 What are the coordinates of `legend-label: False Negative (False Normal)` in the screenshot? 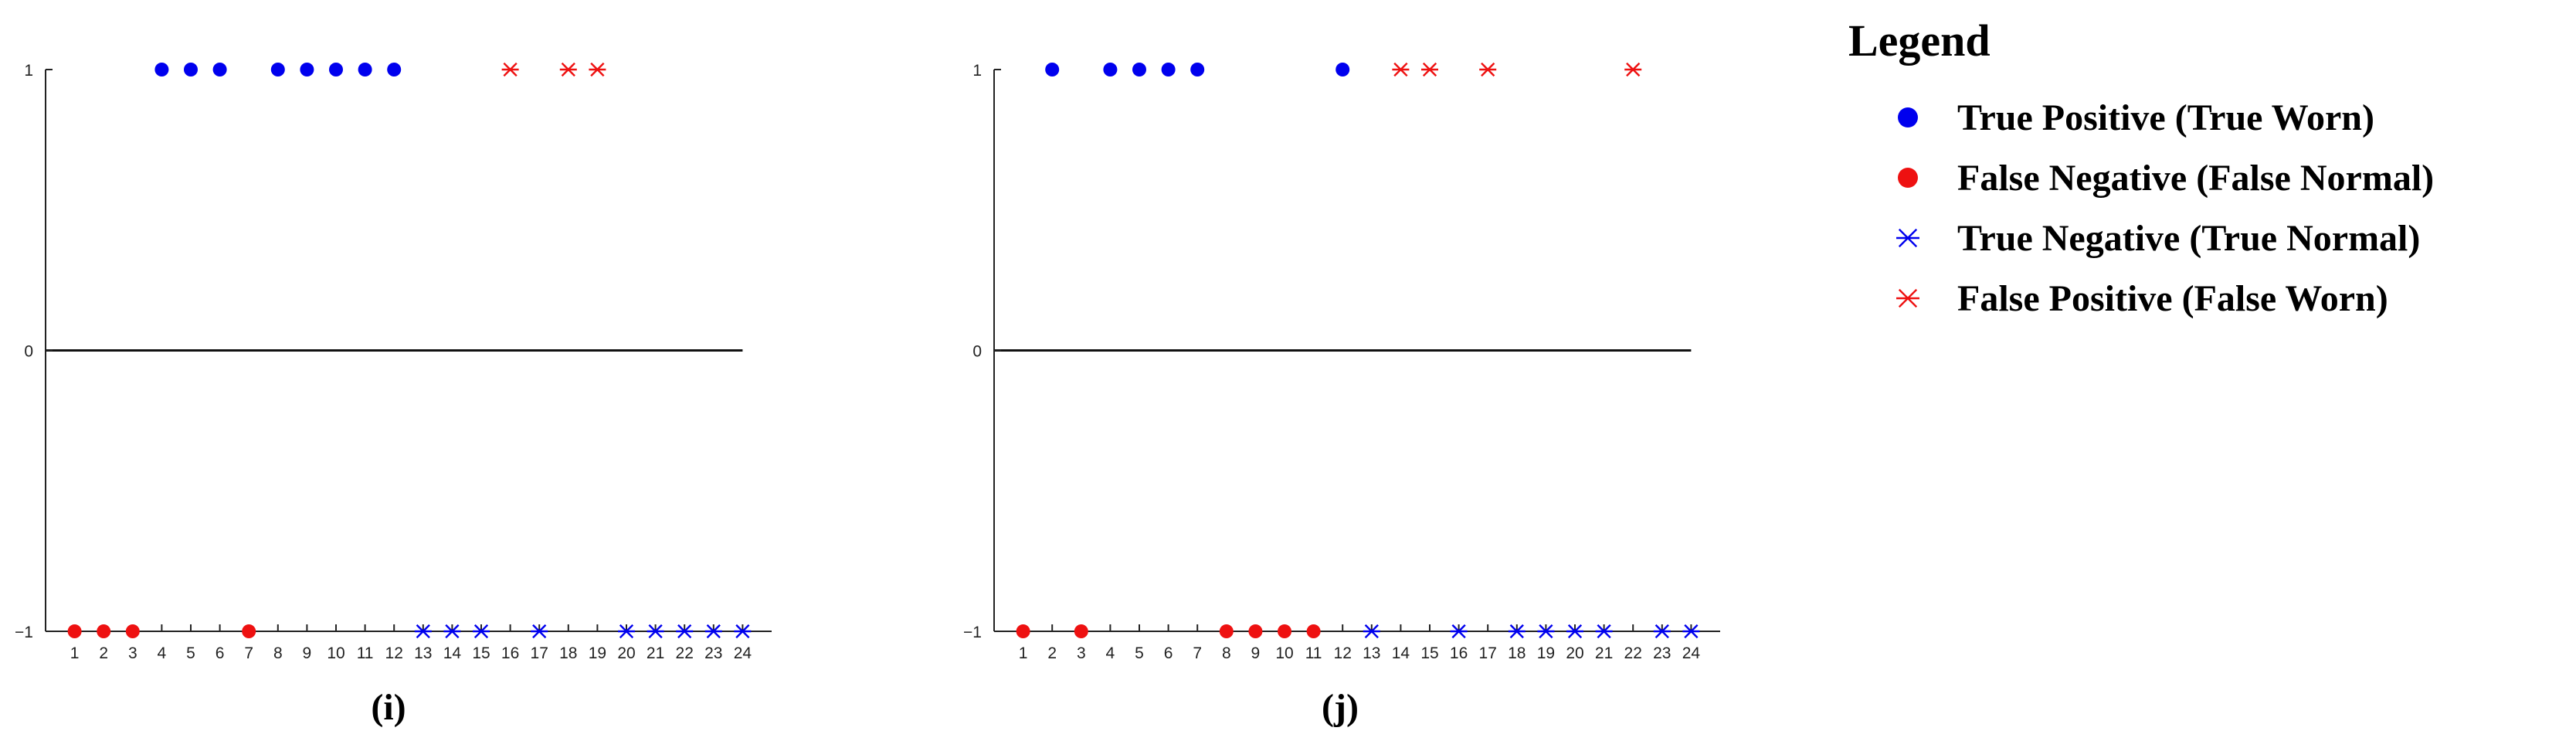 It's located at (2195, 178).